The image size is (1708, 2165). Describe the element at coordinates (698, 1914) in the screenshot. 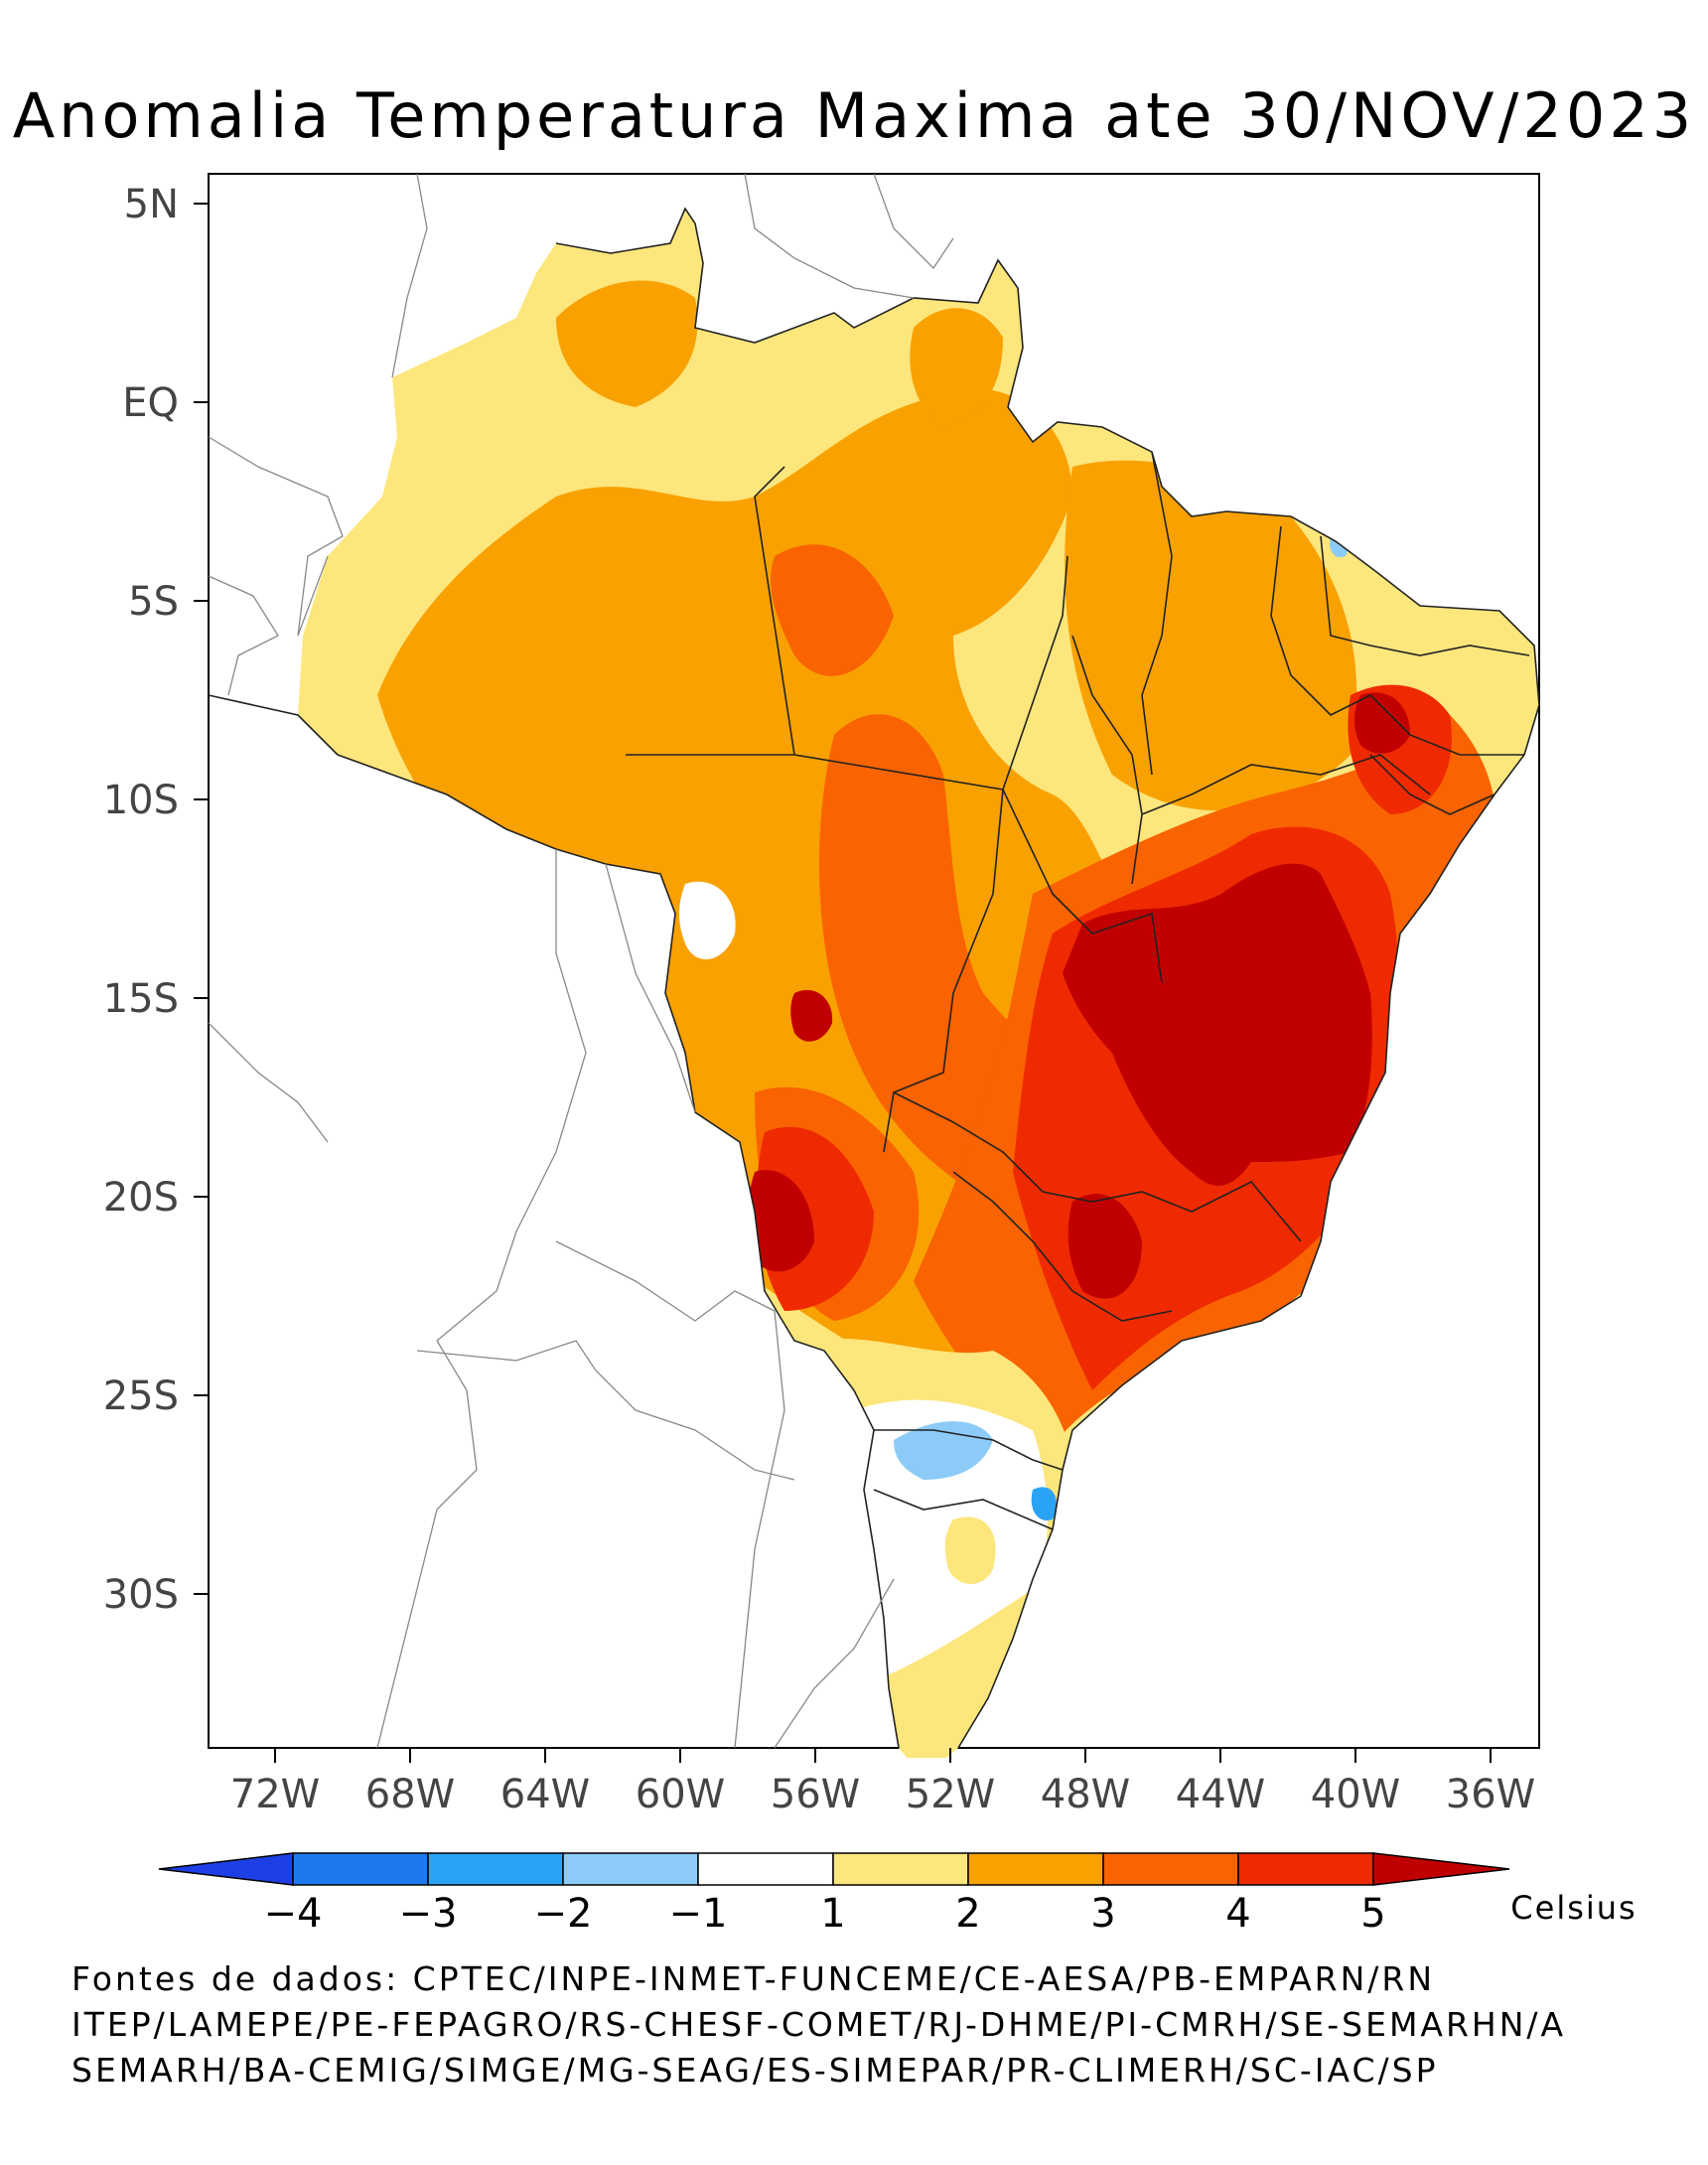

I see `legend-label: −1` at that location.